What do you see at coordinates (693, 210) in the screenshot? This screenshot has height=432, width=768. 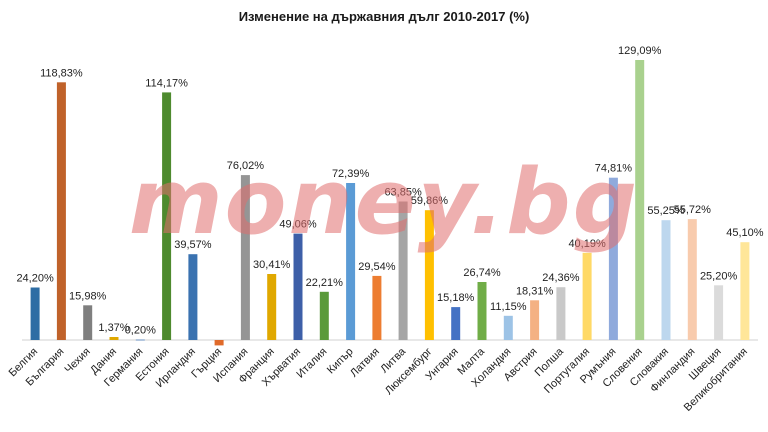 I see `data-label-25: 55,72%` at bounding box center [693, 210].